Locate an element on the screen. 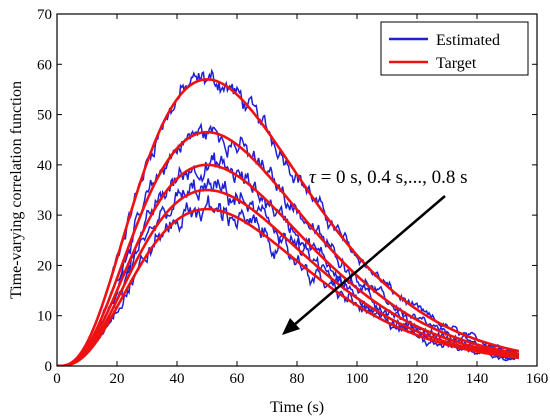 The width and height of the screenshot is (550, 419). x-tick-label: 80 is located at coordinates (297, 379).